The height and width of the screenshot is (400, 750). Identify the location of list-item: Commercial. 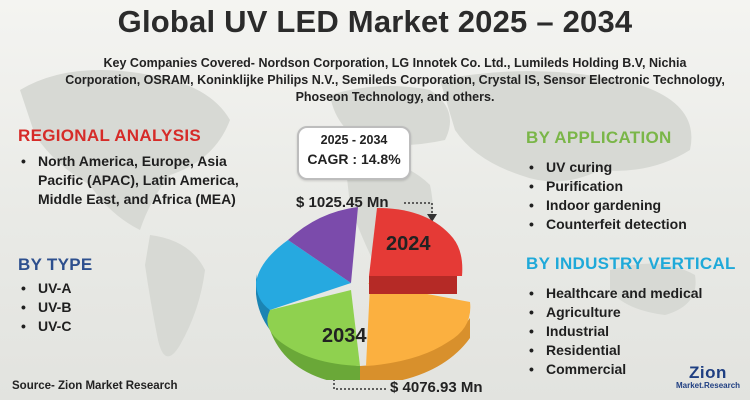
(633, 369).